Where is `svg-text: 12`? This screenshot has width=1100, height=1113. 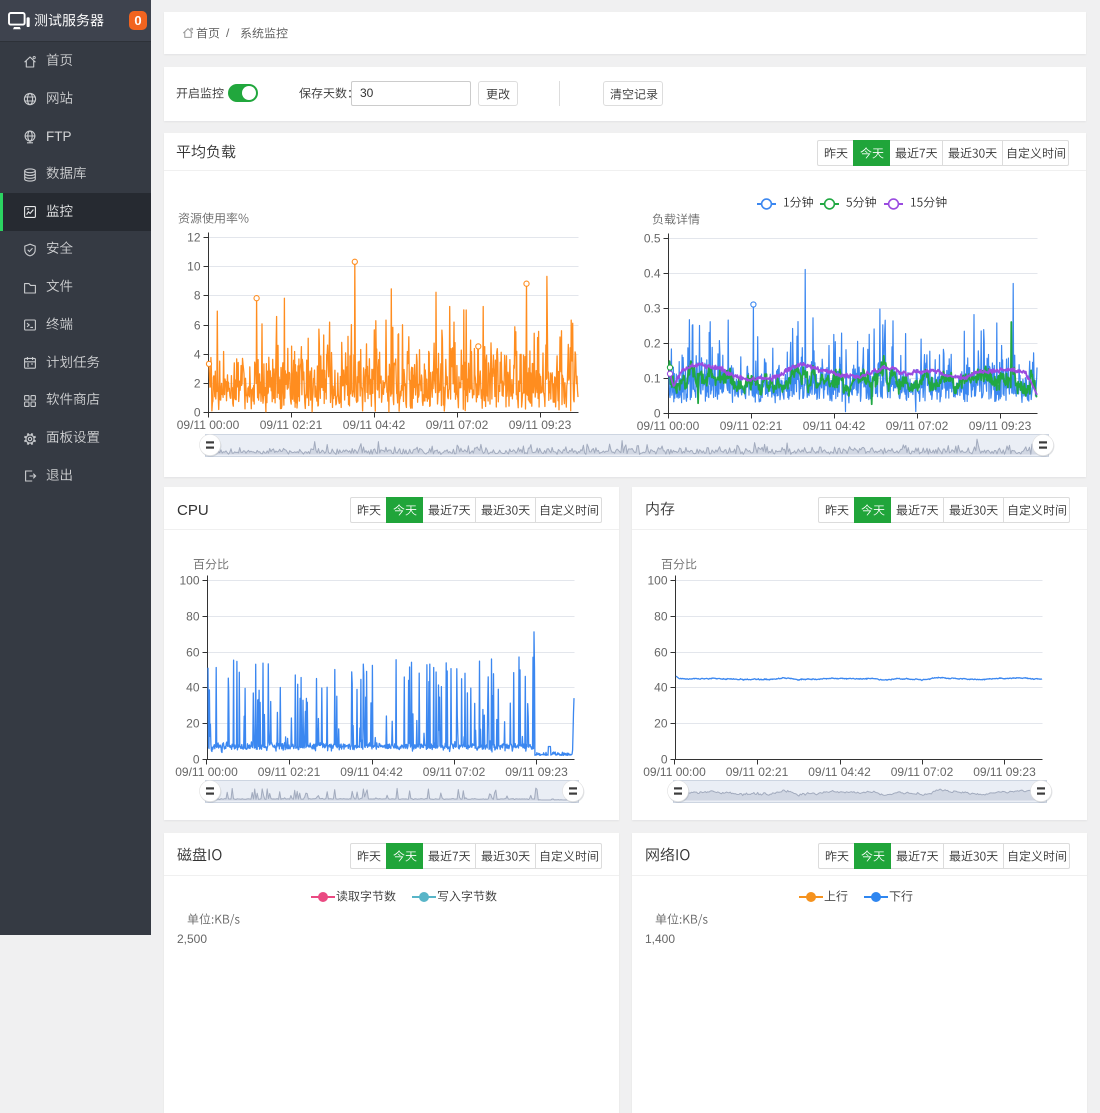
svg-text: 12 is located at coordinates (194, 238).